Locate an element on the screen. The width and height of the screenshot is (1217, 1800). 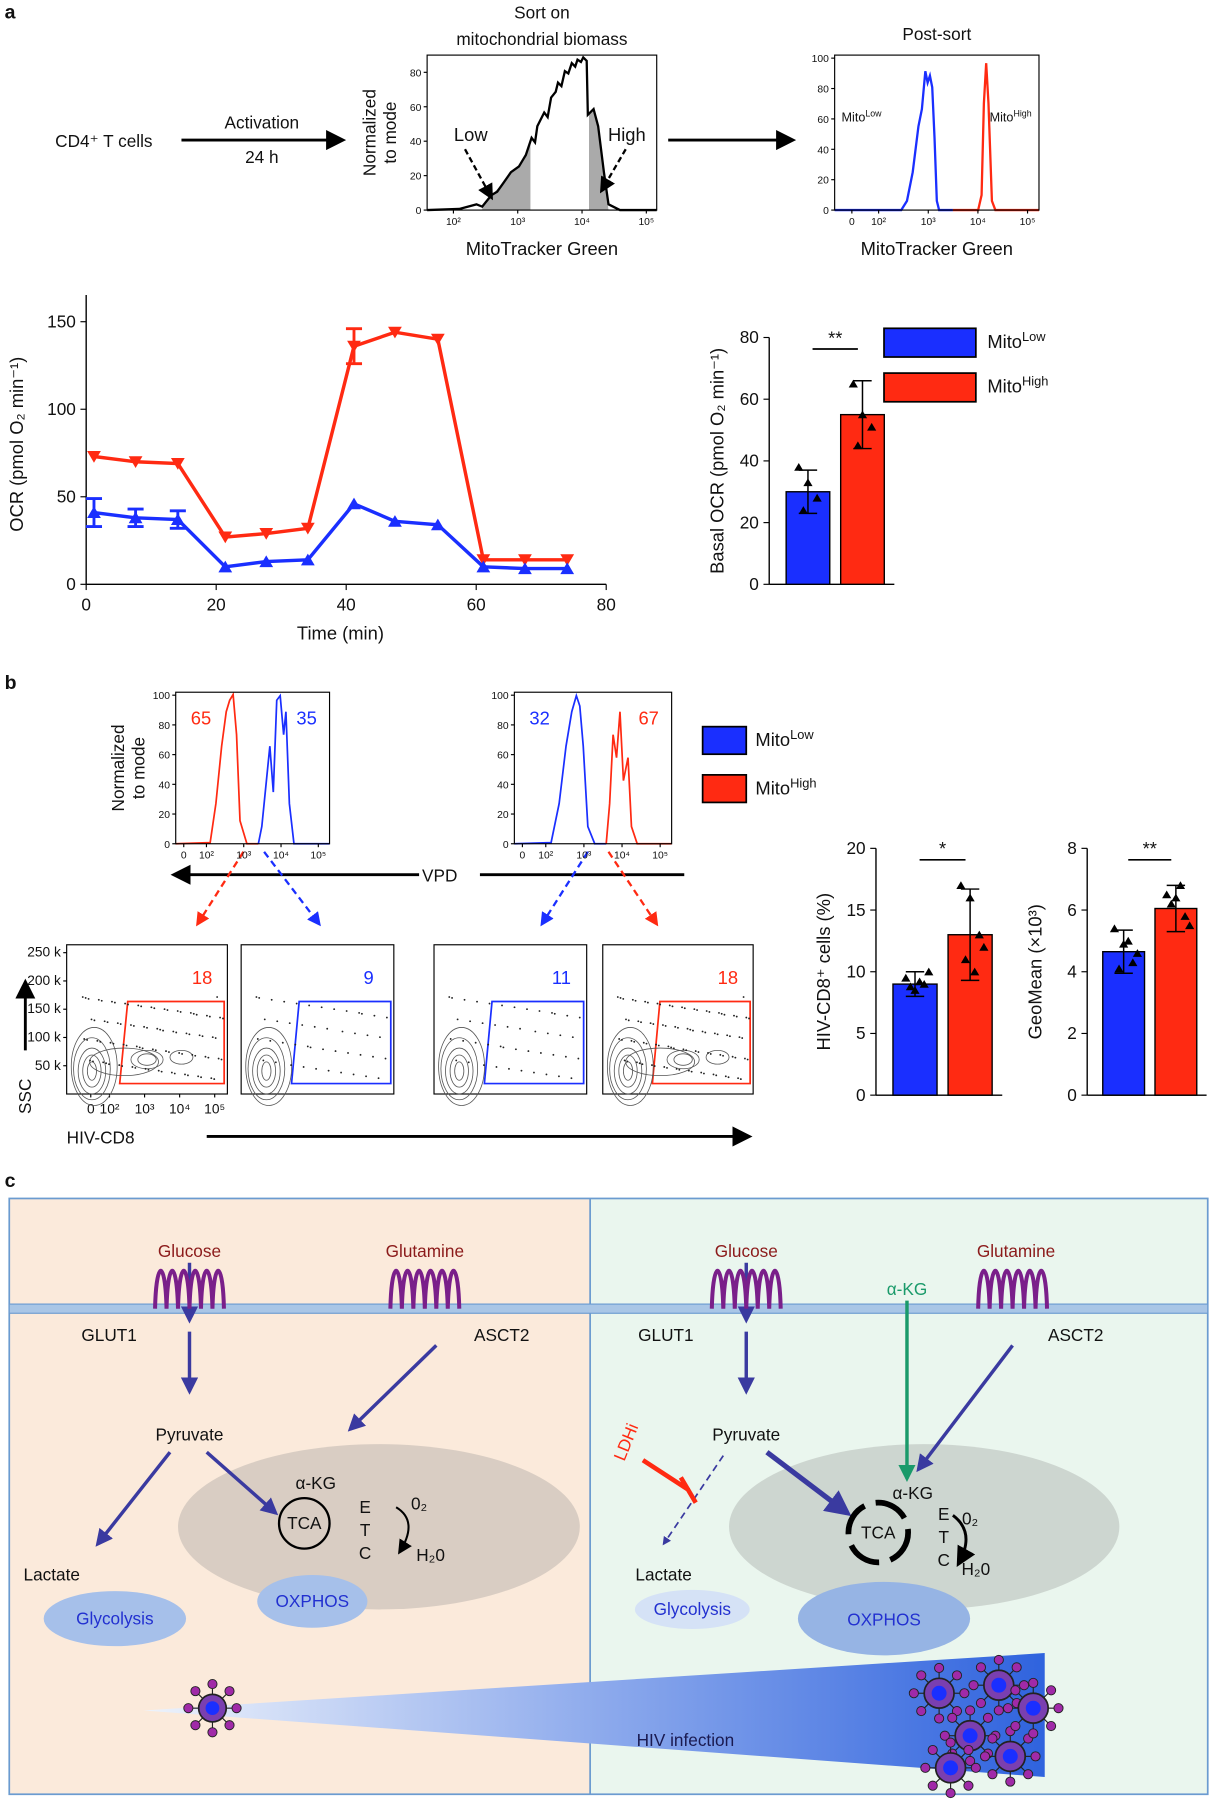
etc-letter: T is located at coordinates (365, 1530).